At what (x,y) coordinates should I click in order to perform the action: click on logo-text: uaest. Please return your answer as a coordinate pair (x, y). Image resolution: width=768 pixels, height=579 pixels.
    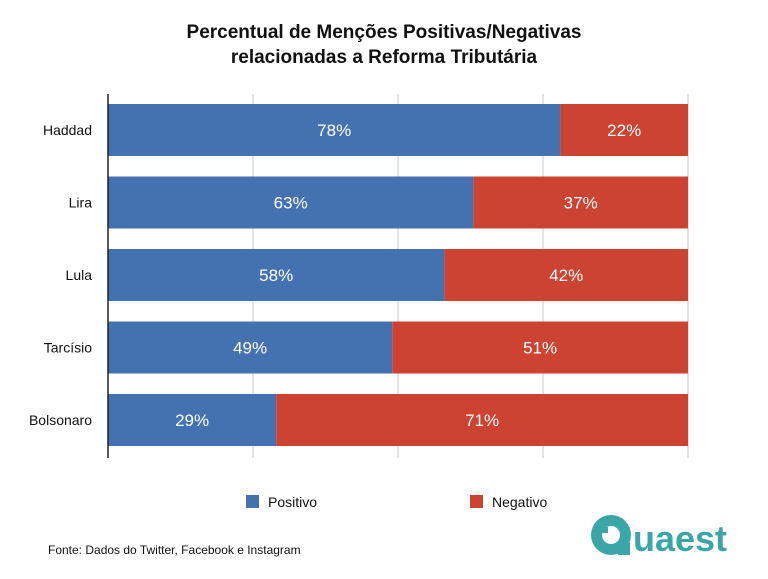
    Looking at the image, I should click on (680, 538).